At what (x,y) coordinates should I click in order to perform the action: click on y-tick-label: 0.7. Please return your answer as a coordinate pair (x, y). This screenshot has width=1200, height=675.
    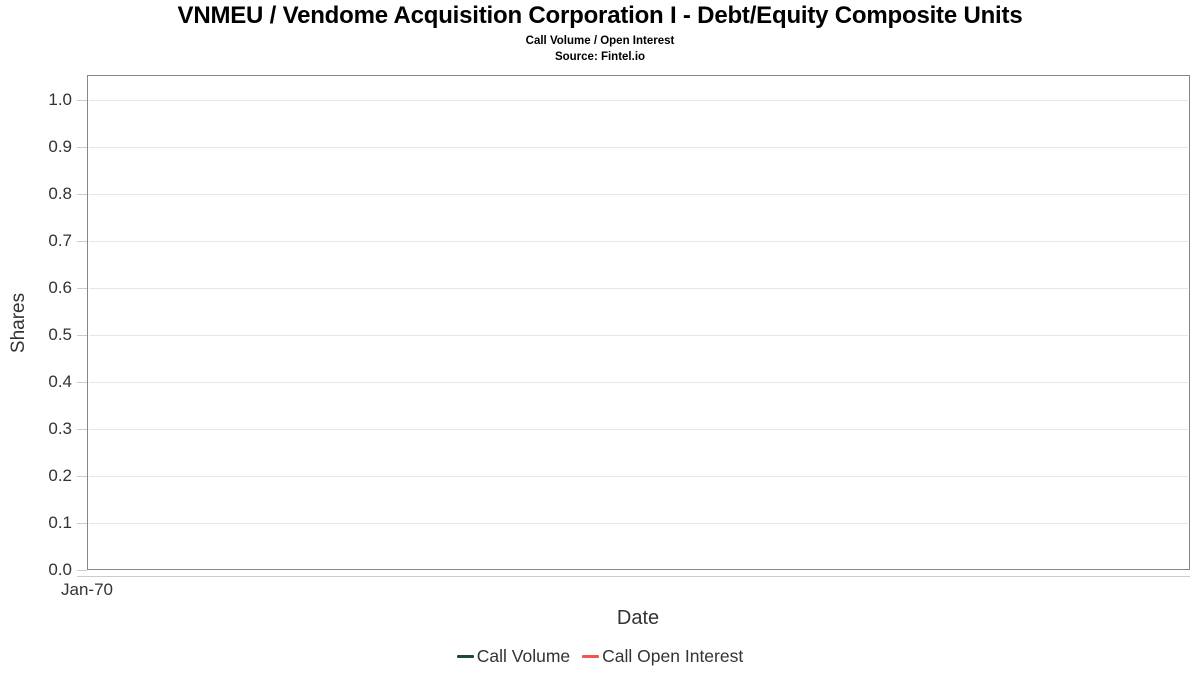
    Looking at the image, I should click on (60, 240).